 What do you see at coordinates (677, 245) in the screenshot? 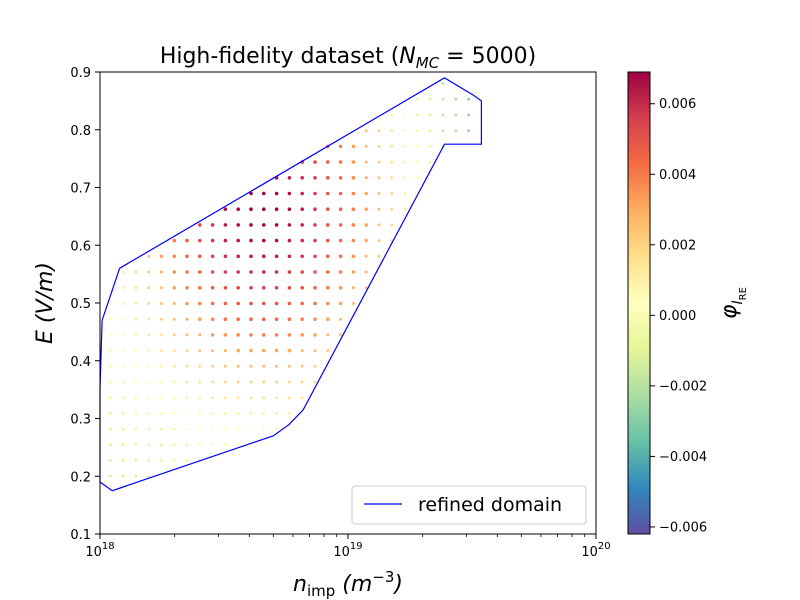
I see `colorbar-tick-label: 0.002` at bounding box center [677, 245].